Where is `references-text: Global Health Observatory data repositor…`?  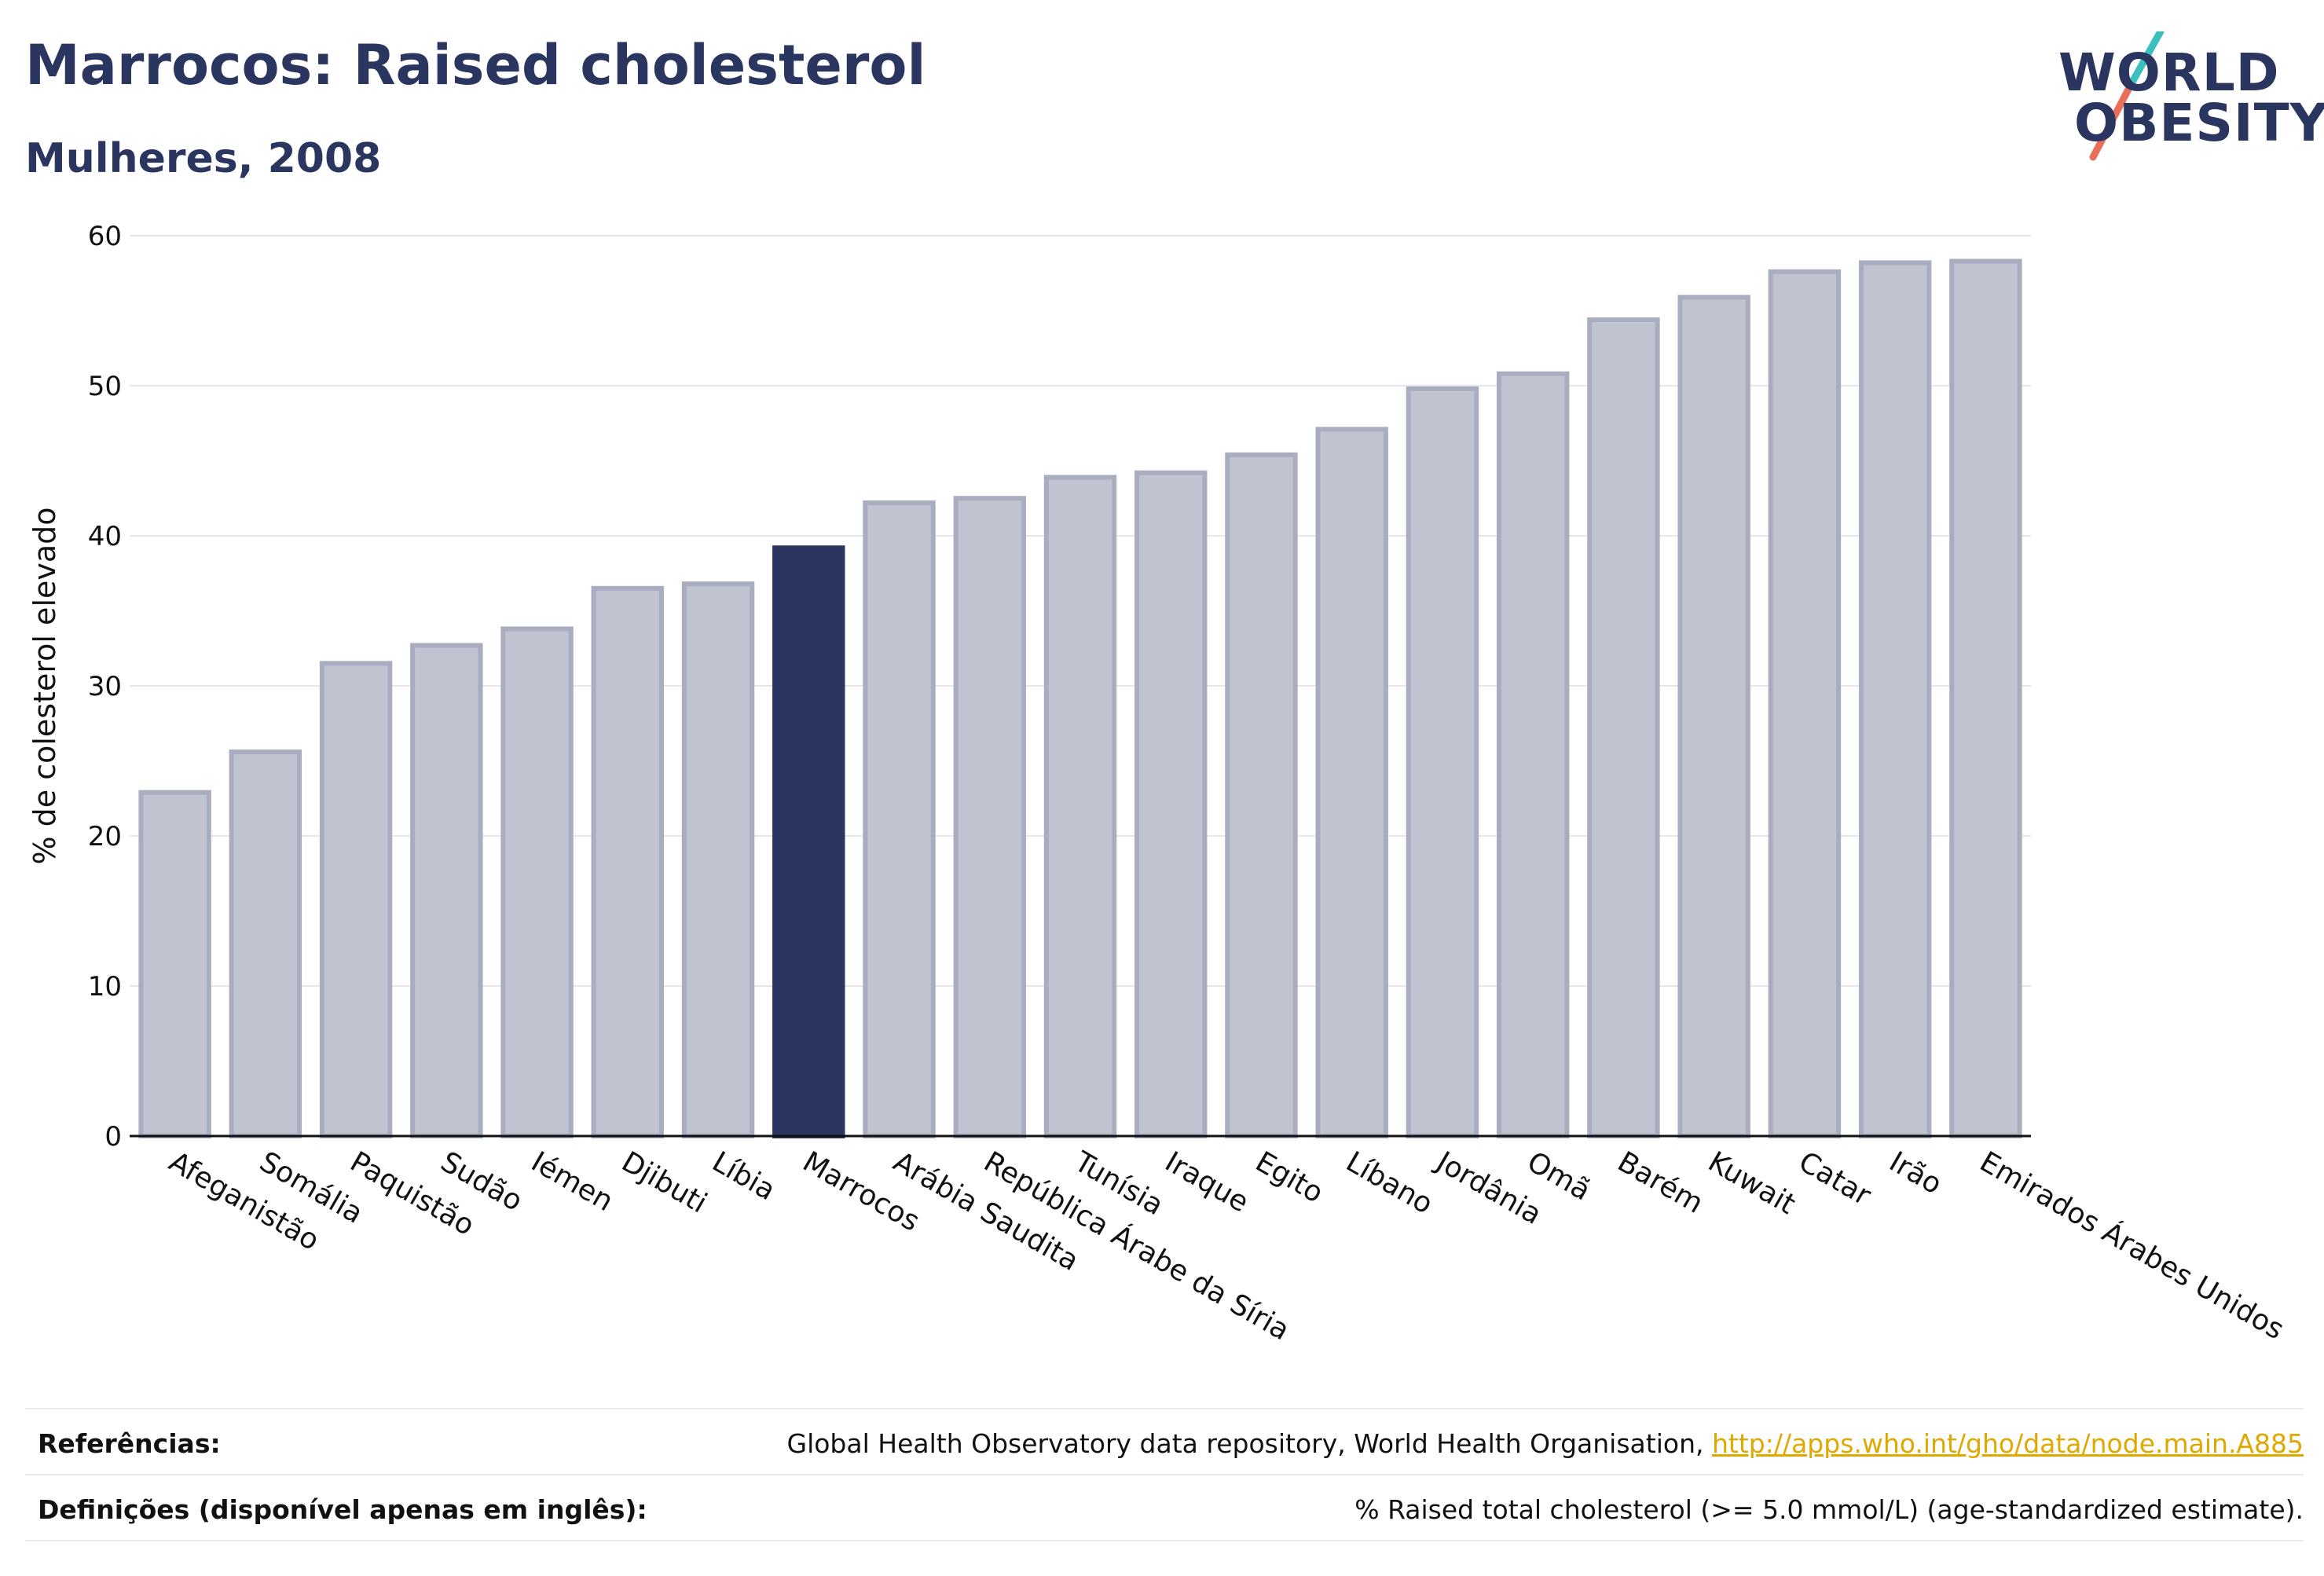
references-text: Global Health Observatory data repositor… is located at coordinates (1245, 1443).